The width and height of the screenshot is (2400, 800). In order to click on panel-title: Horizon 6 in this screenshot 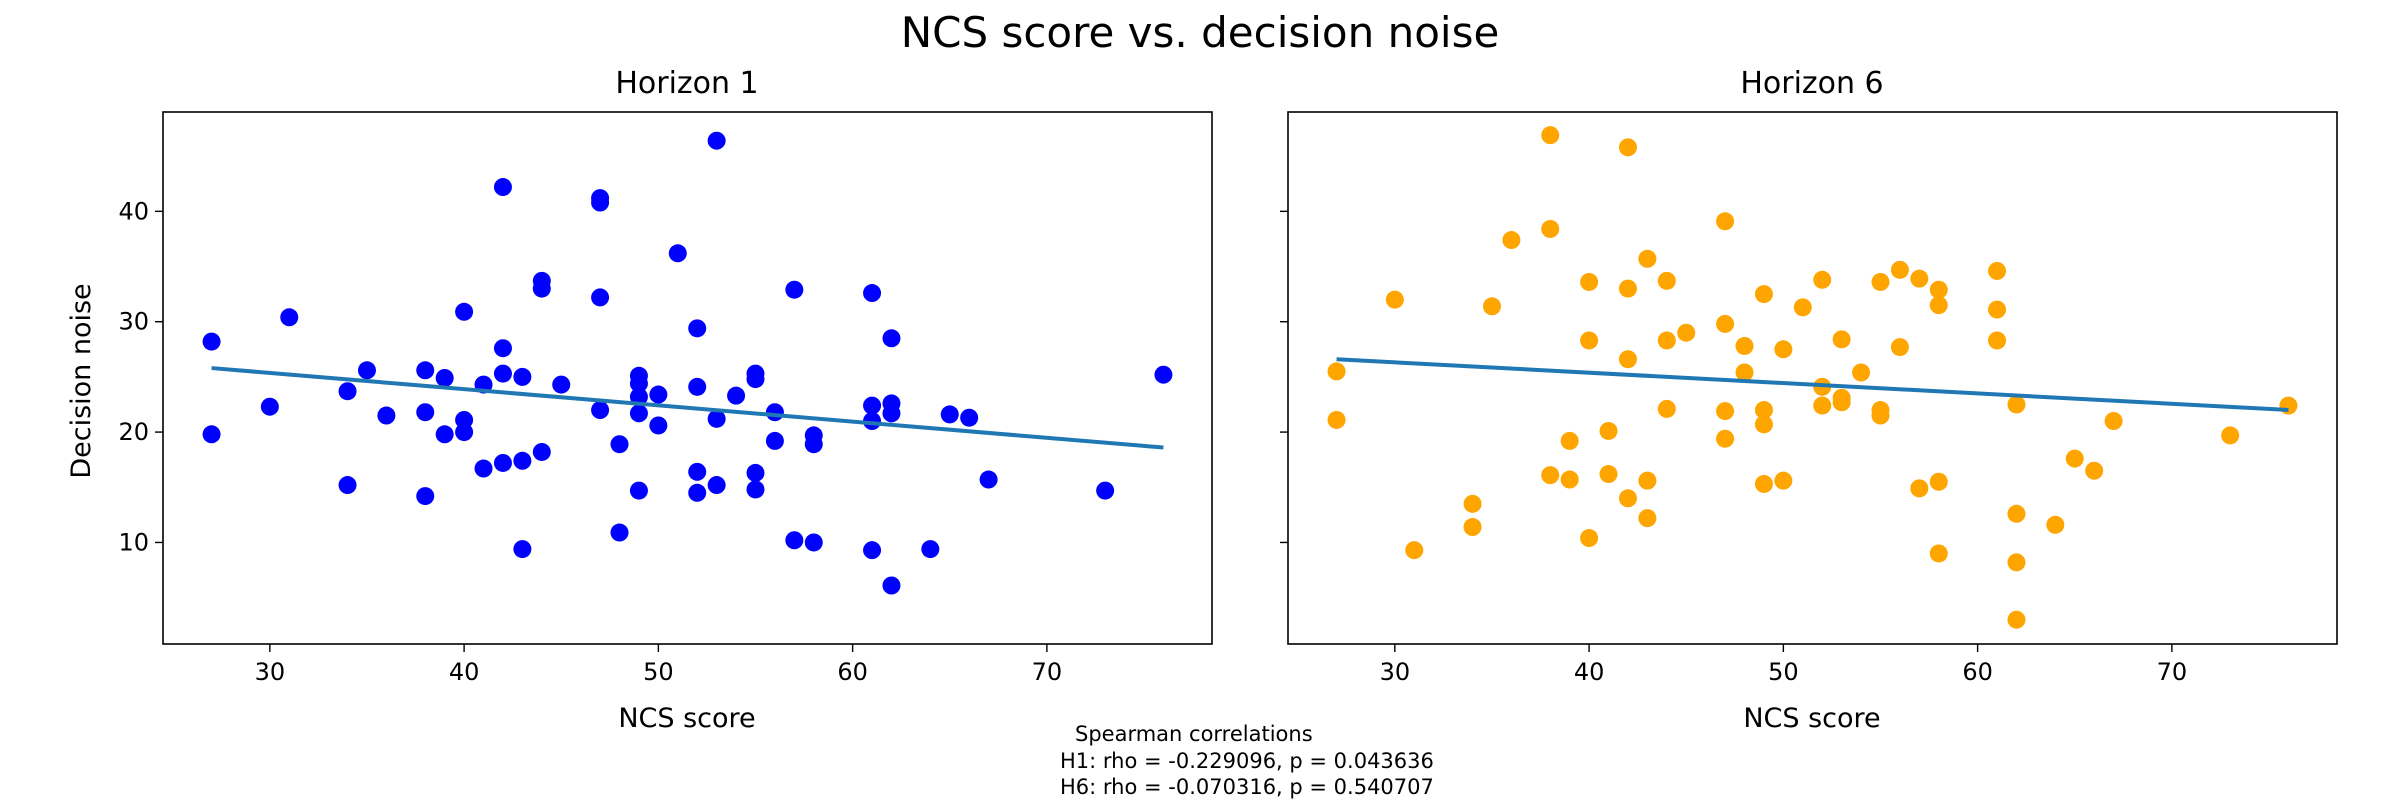, I will do `click(1811, 83)`.